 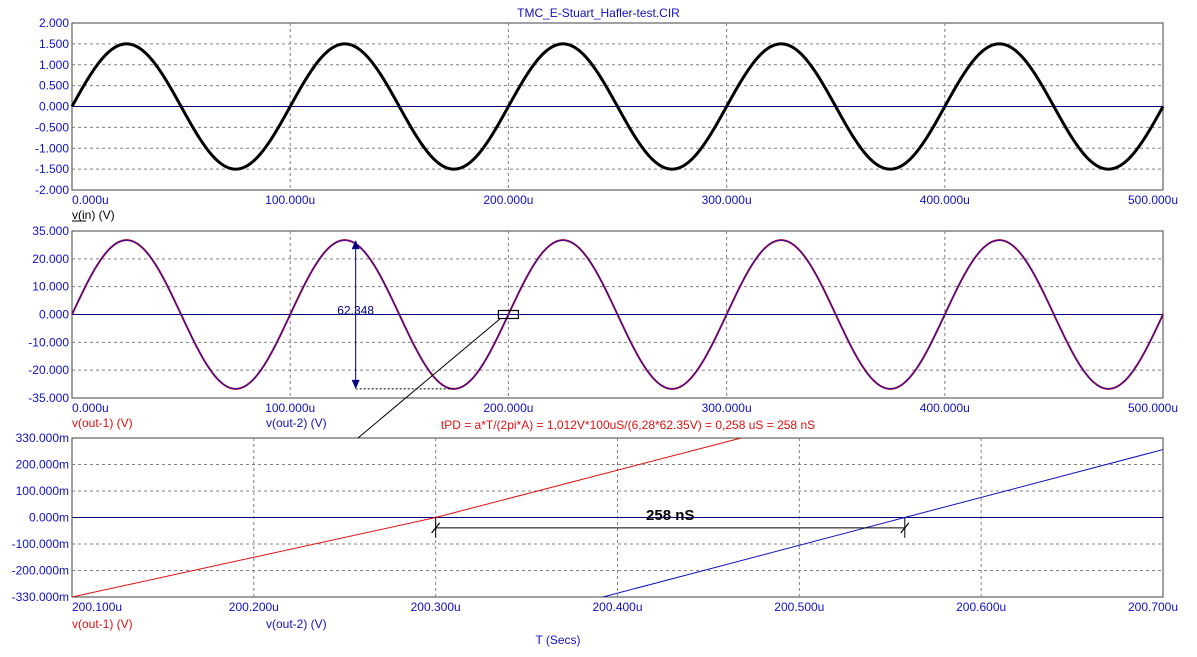 What do you see at coordinates (52, 127) in the screenshot?
I see `y-tick-label: -0.500` at bounding box center [52, 127].